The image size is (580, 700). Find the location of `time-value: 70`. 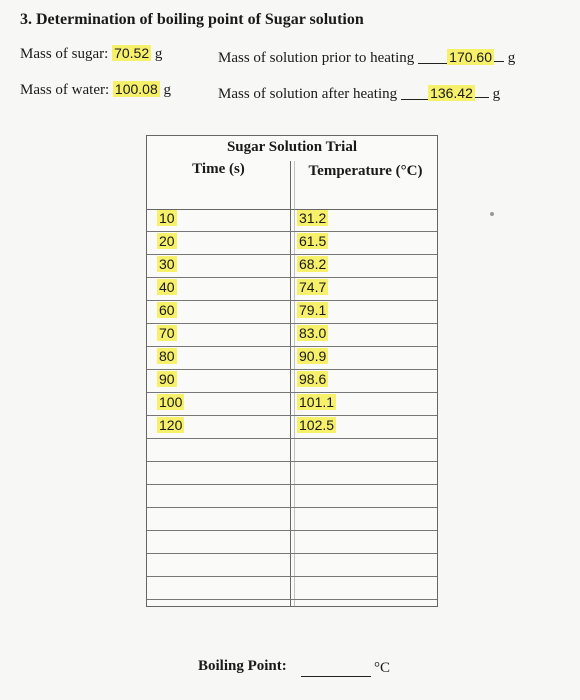

time-value: 70 is located at coordinates (167, 333).